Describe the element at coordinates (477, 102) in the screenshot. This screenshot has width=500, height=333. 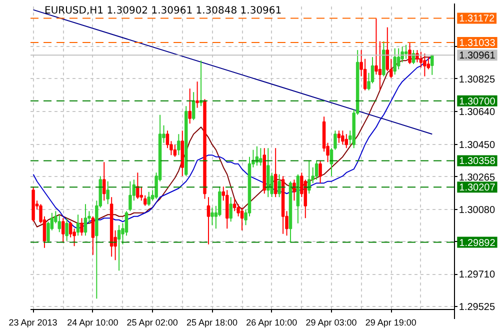
I see `ref-line-label: 1.30700` at that location.